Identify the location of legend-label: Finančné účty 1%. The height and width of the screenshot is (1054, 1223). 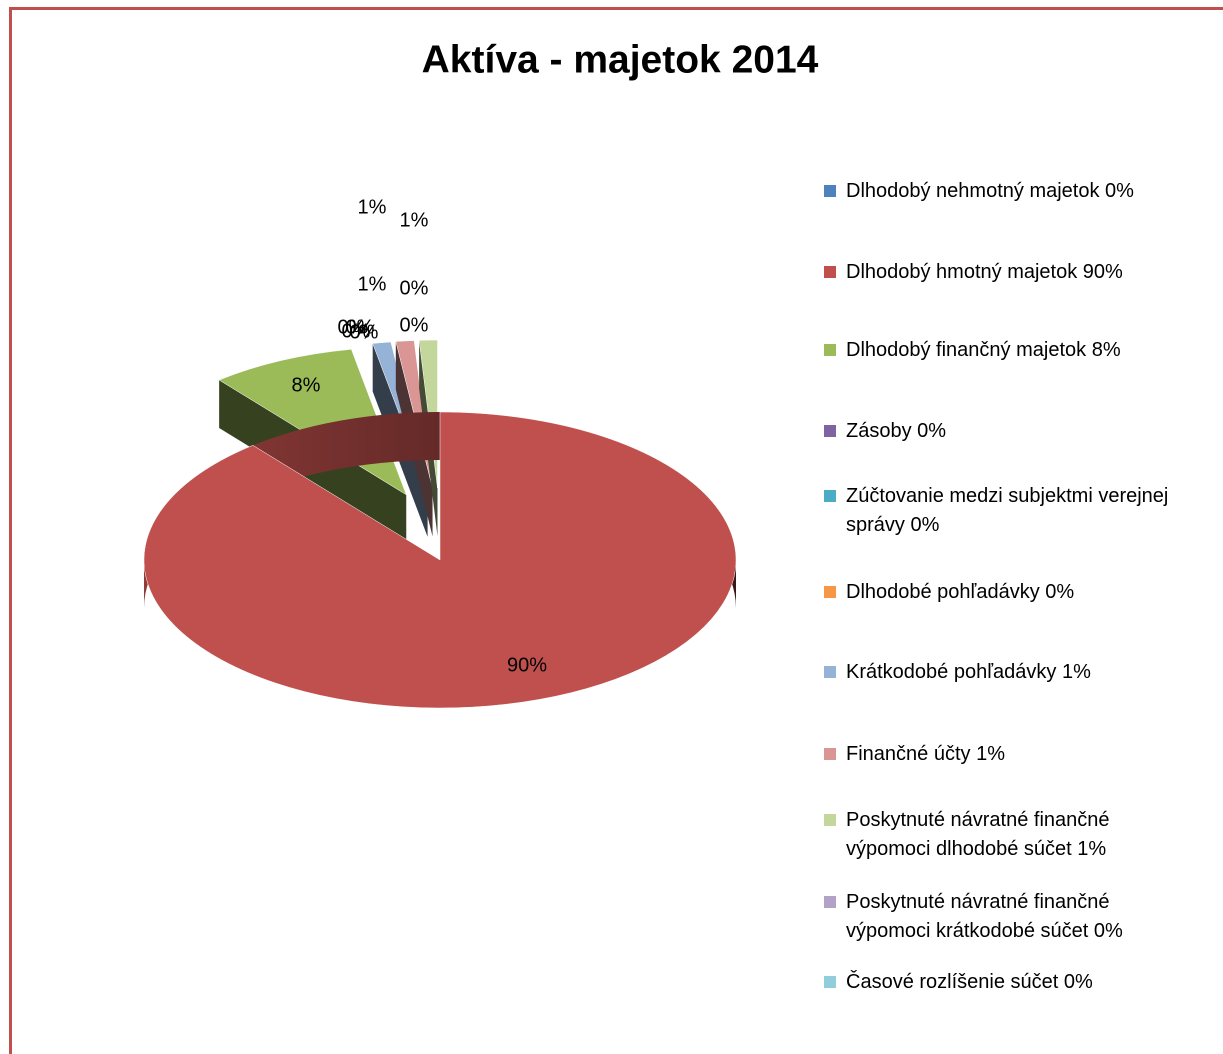
(925, 754).